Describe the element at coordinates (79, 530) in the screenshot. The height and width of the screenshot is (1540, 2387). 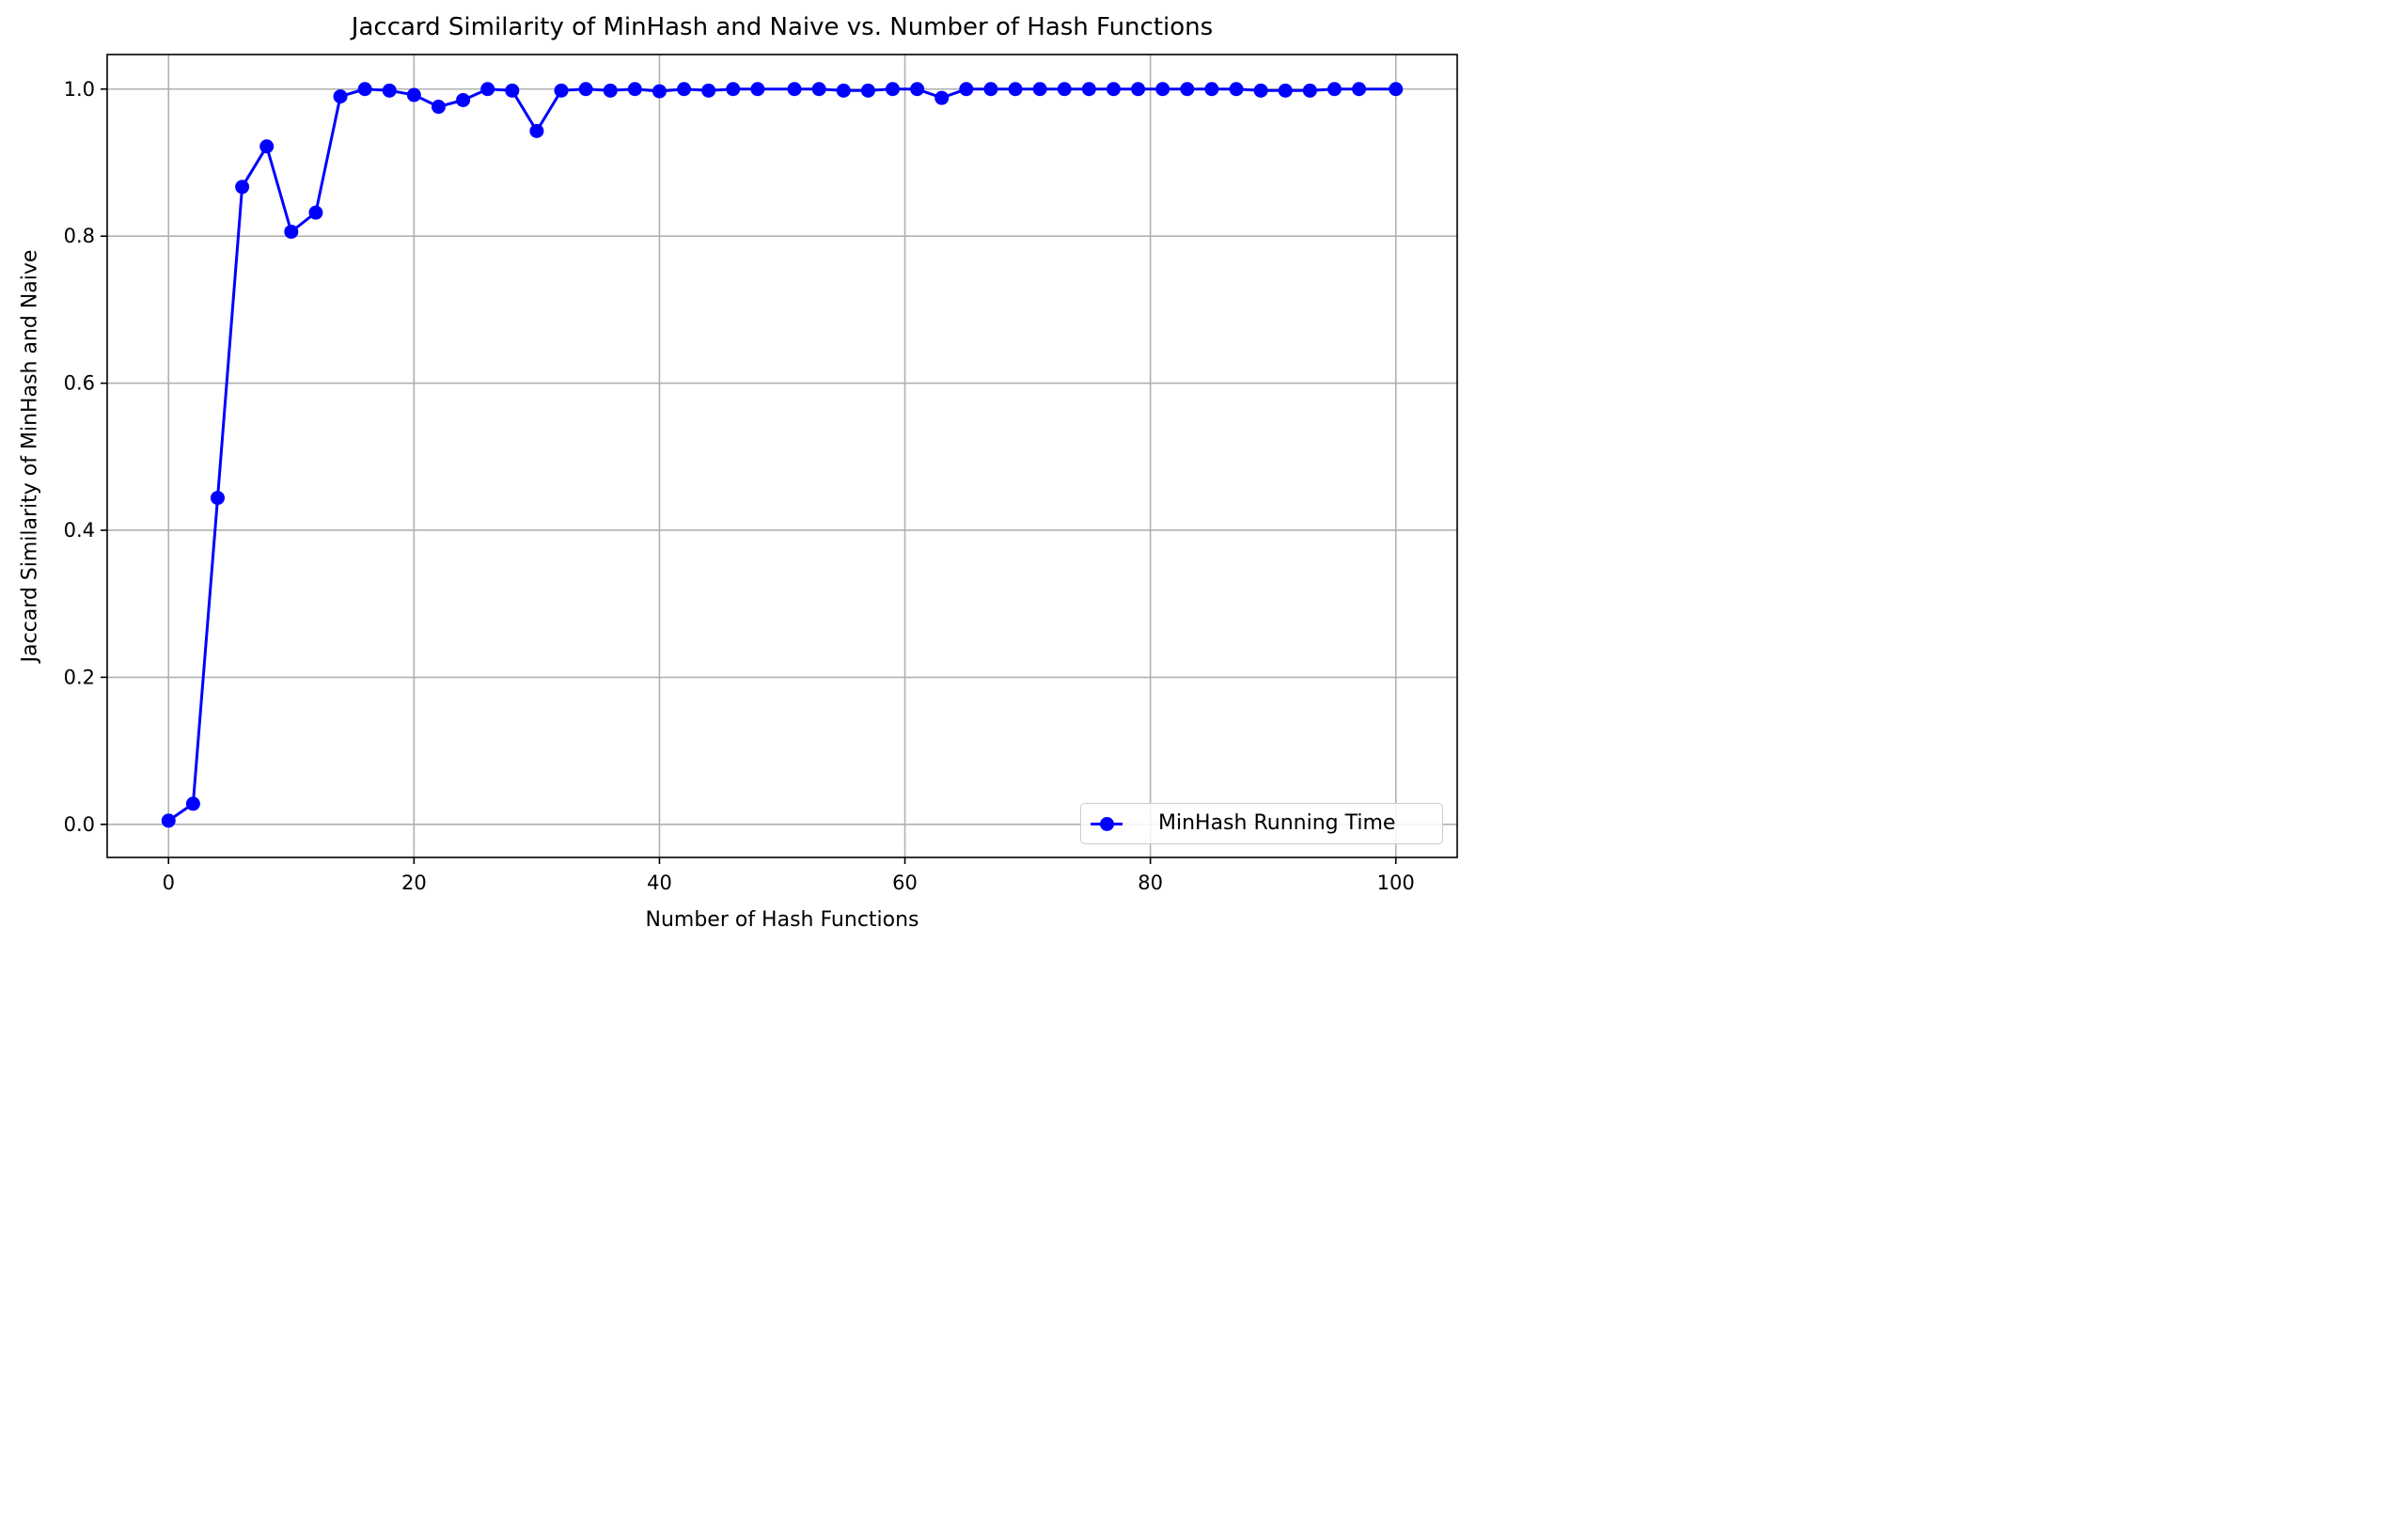
I see `y-tick-label: 0.4` at that location.